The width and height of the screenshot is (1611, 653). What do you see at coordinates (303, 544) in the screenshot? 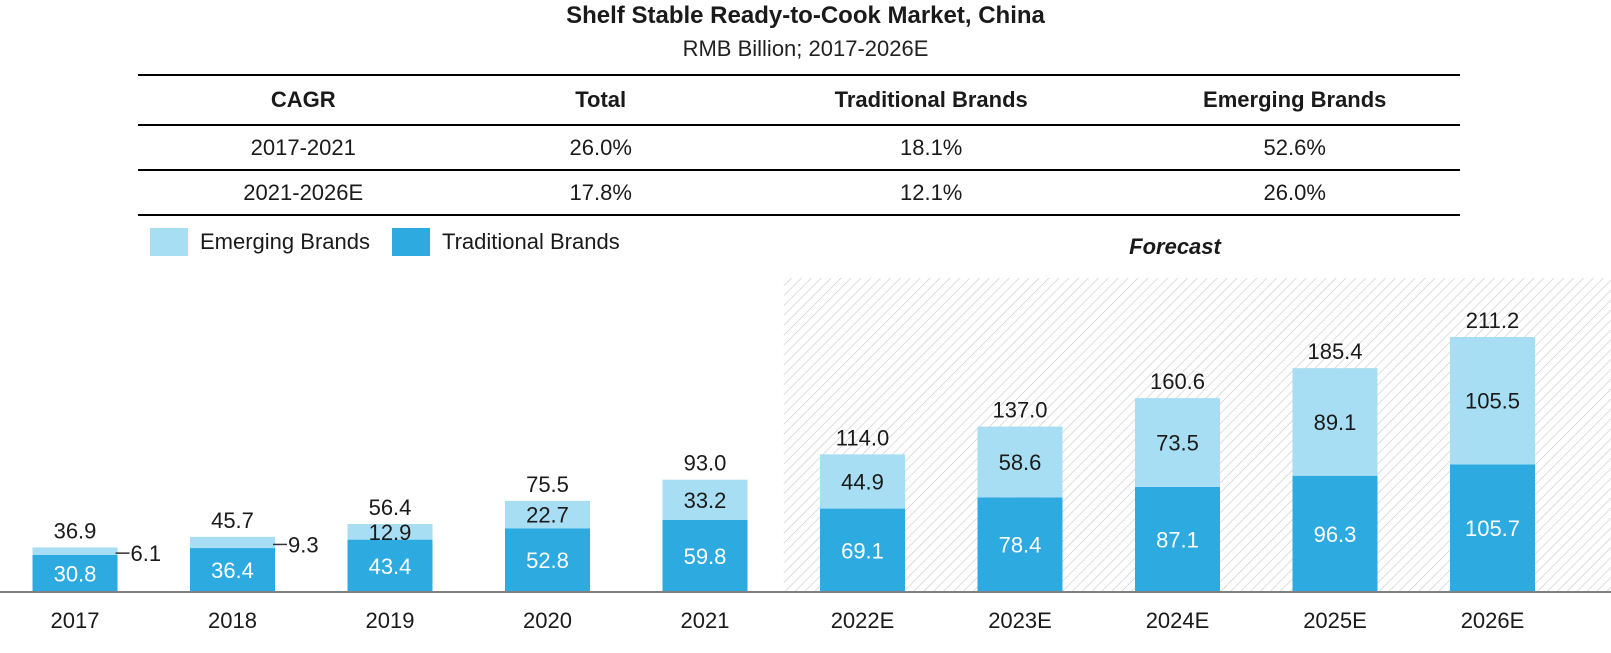
I see `data-label-emerging: 9.3` at bounding box center [303, 544].